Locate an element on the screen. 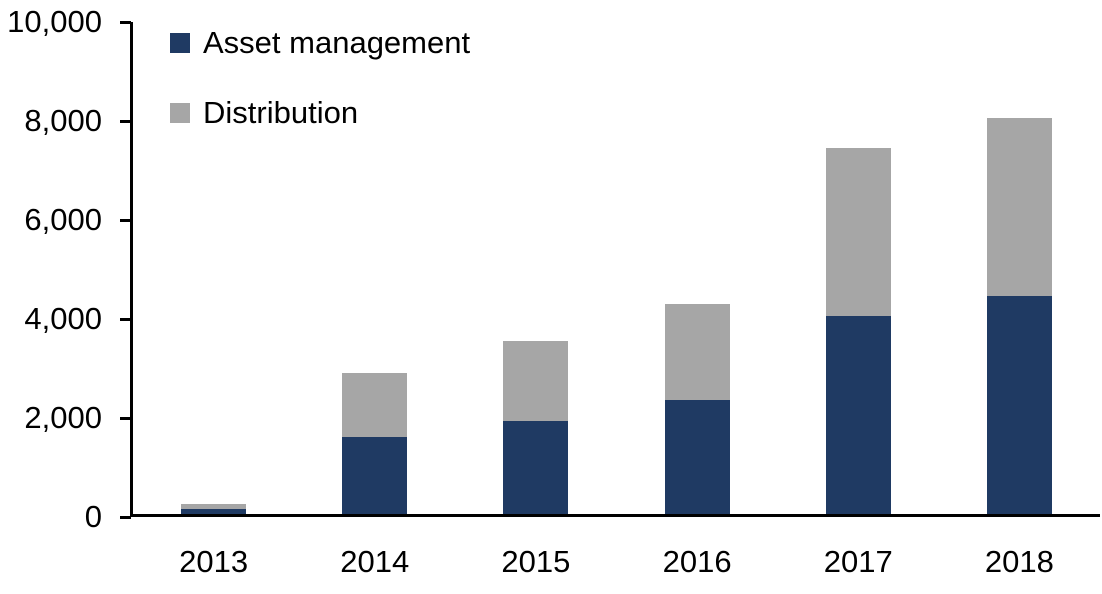  chart-legend: Asset management Distribution is located at coordinates (320, 78).